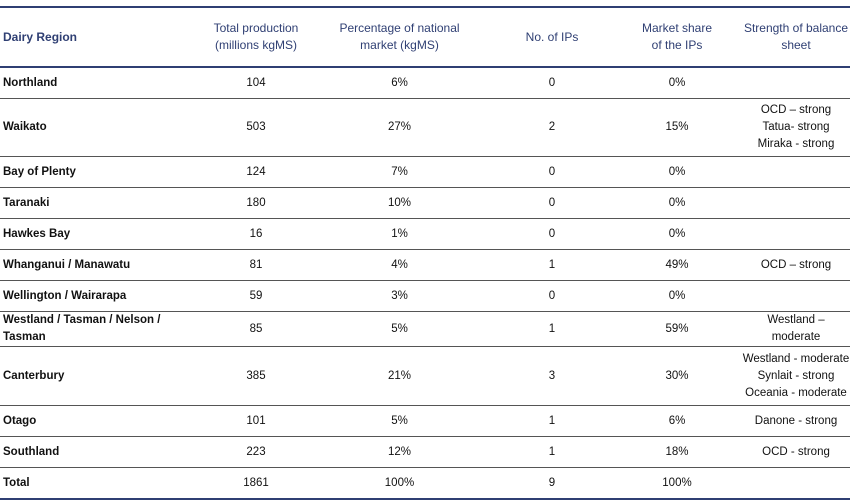 The image size is (850, 500). What do you see at coordinates (20, 420) in the screenshot?
I see `region-cell: Otago` at bounding box center [20, 420].